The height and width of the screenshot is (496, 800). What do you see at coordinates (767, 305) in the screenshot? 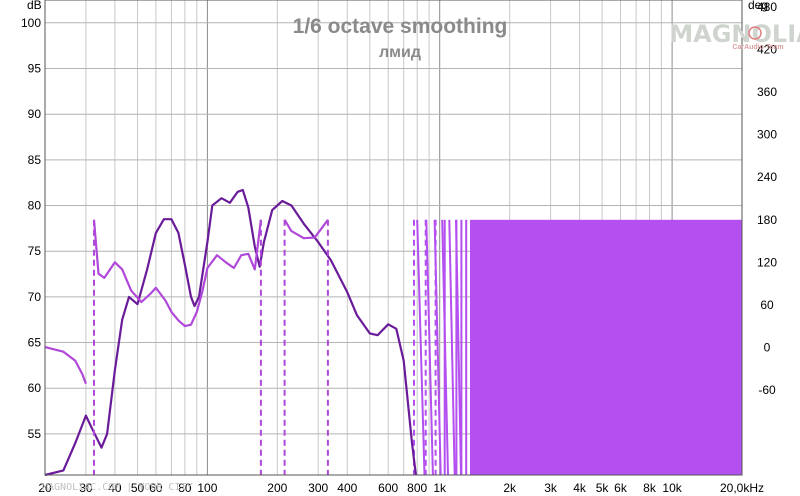
I see `y-right-tick-label: 60` at bounding box center [767, 305].